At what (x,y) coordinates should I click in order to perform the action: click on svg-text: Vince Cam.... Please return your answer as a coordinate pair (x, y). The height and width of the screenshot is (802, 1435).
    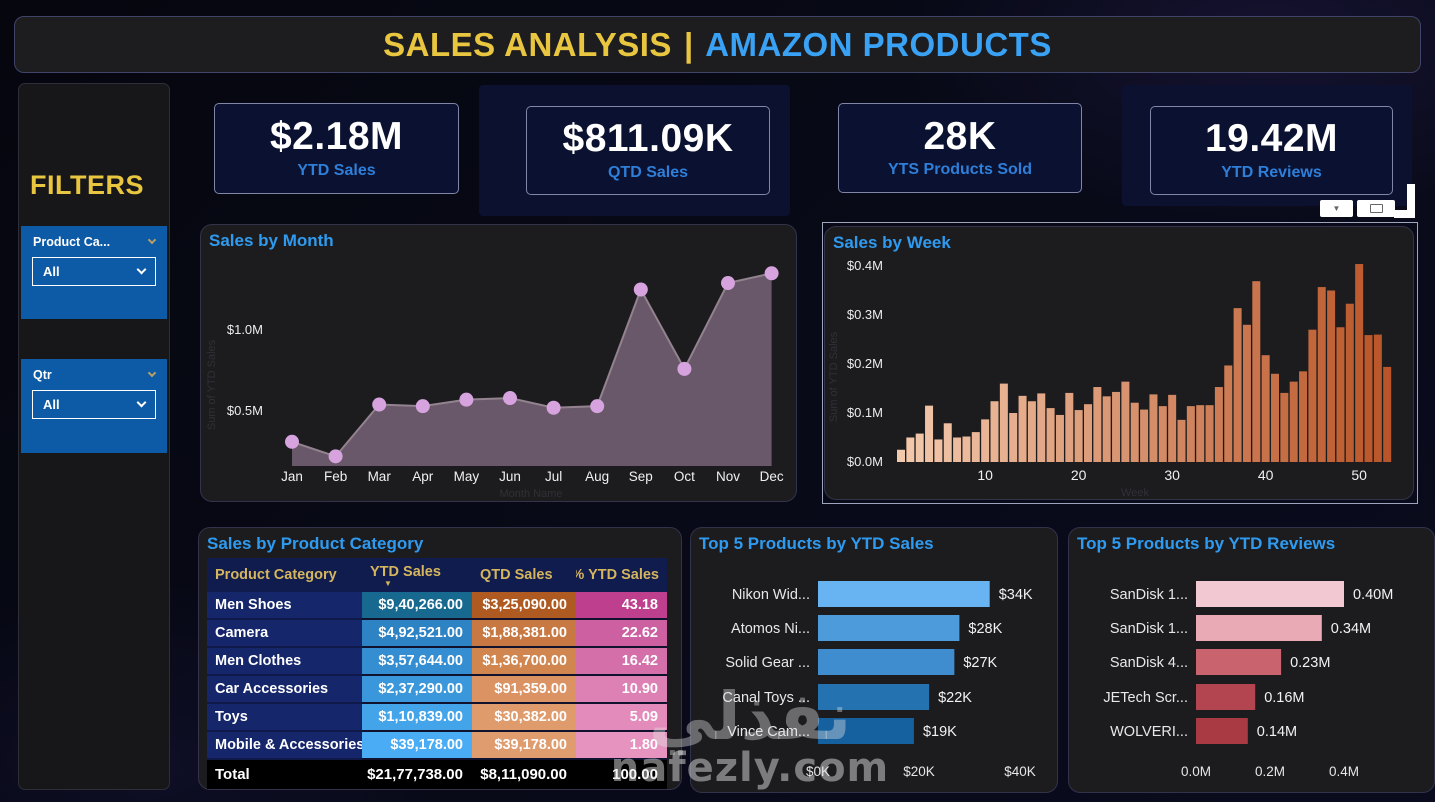
    Looking at the image, I should click on (768, 732).